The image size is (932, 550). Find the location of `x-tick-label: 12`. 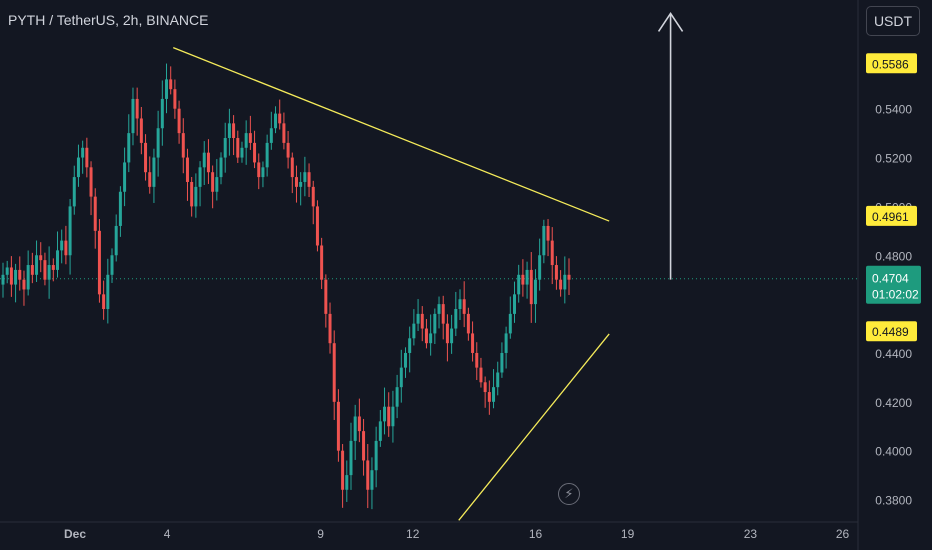

x-tick-label: 12 is located at coordinates (413, 534).